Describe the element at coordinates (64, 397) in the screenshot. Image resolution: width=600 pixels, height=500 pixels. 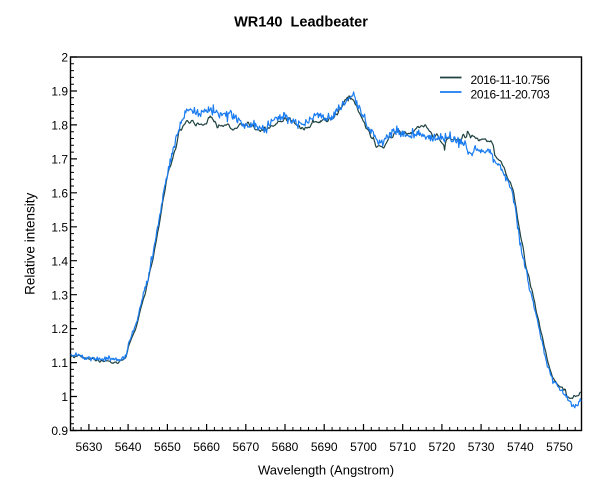
I see `svg-text: 1` at that location.